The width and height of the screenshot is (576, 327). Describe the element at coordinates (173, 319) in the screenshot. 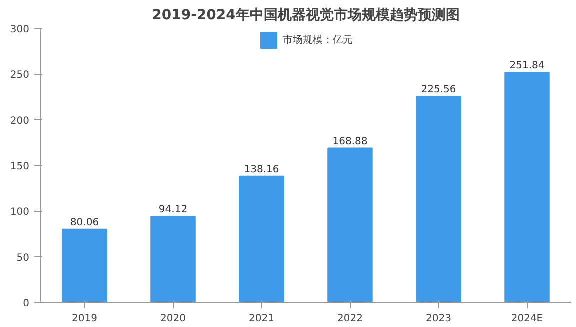

I see `x-tick-label: 2020` at that location.